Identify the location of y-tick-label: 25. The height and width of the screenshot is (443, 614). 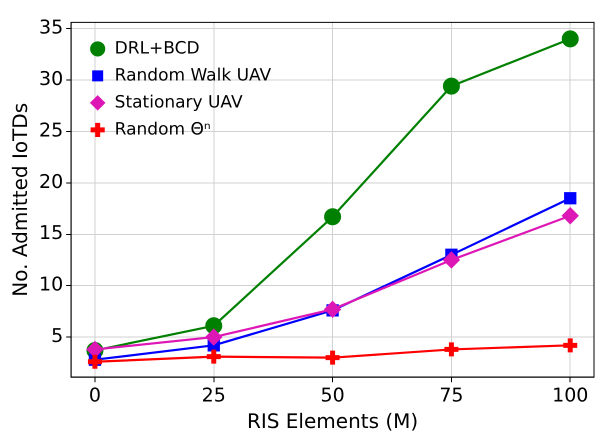
(51, 130).